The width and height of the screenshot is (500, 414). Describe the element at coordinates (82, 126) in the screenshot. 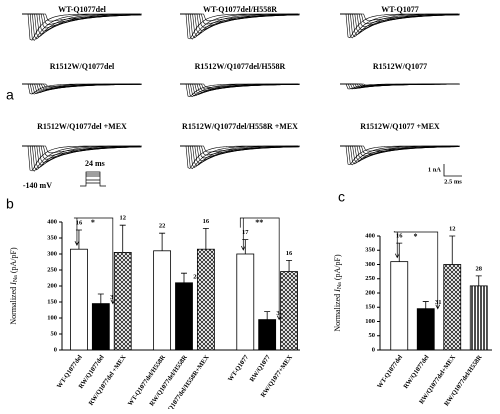

I see `trace-label: R1512W/Q1077del +MEX` at that location.